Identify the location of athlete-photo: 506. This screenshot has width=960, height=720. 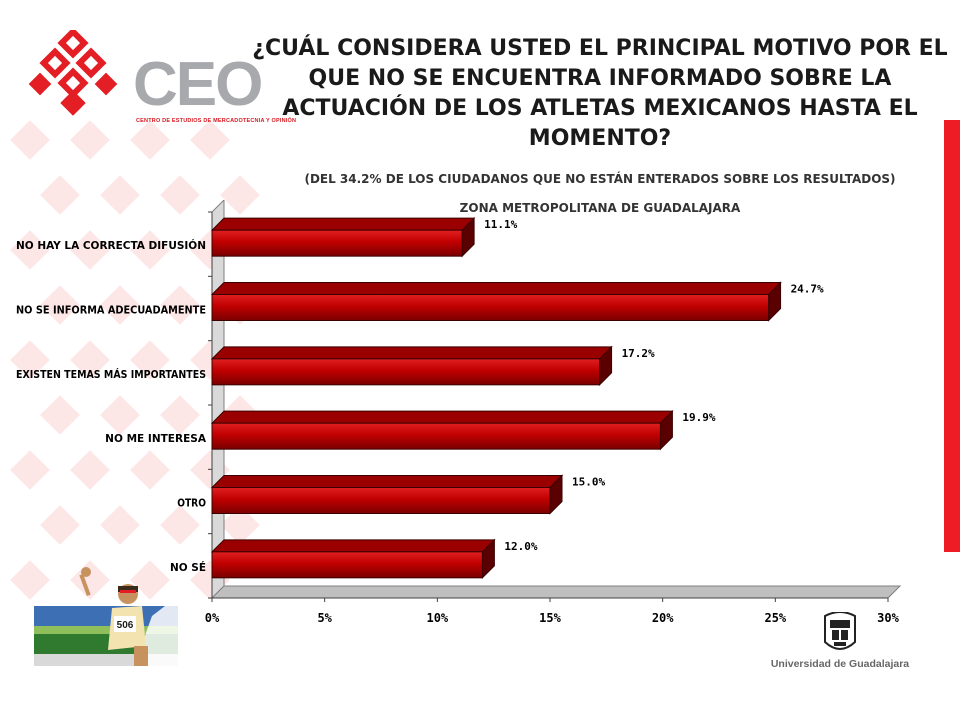
(106, 616).